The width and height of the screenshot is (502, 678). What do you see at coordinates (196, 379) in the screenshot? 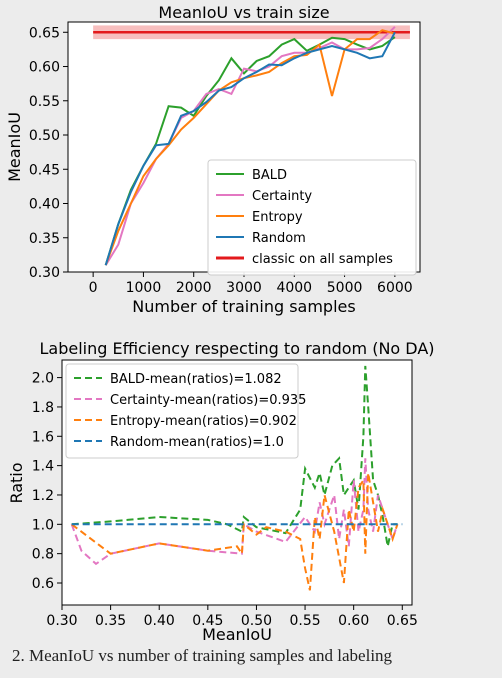
I see `legend-label: BALD-mean(ratios)=1.082` at bounding box center [196, 379].